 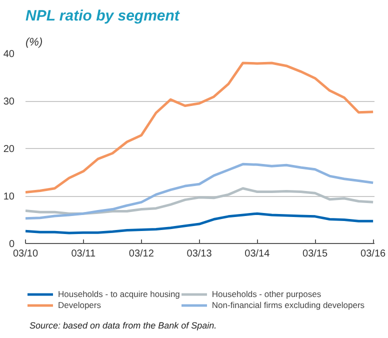 I want to click on x-tick-label: 03/12, so click(x=141, y=254).